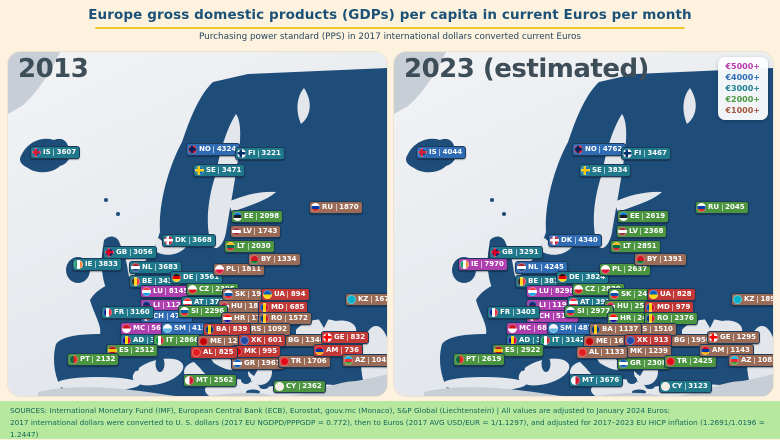 The height and width of the screenshot is (440, 780). What do you see at coordinates (640, 259) in the screenshot?
I see `flag-icon-BY` at bounding box center [640, 259].